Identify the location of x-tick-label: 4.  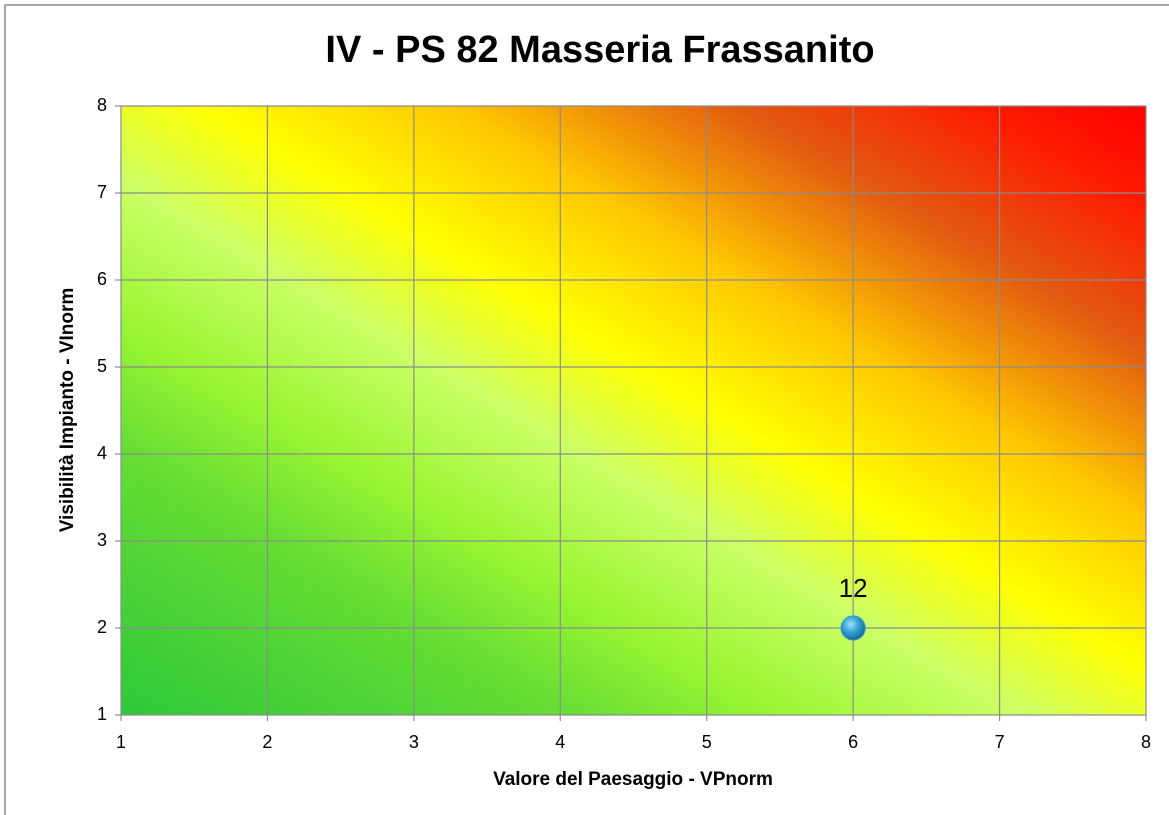
(560, 742).